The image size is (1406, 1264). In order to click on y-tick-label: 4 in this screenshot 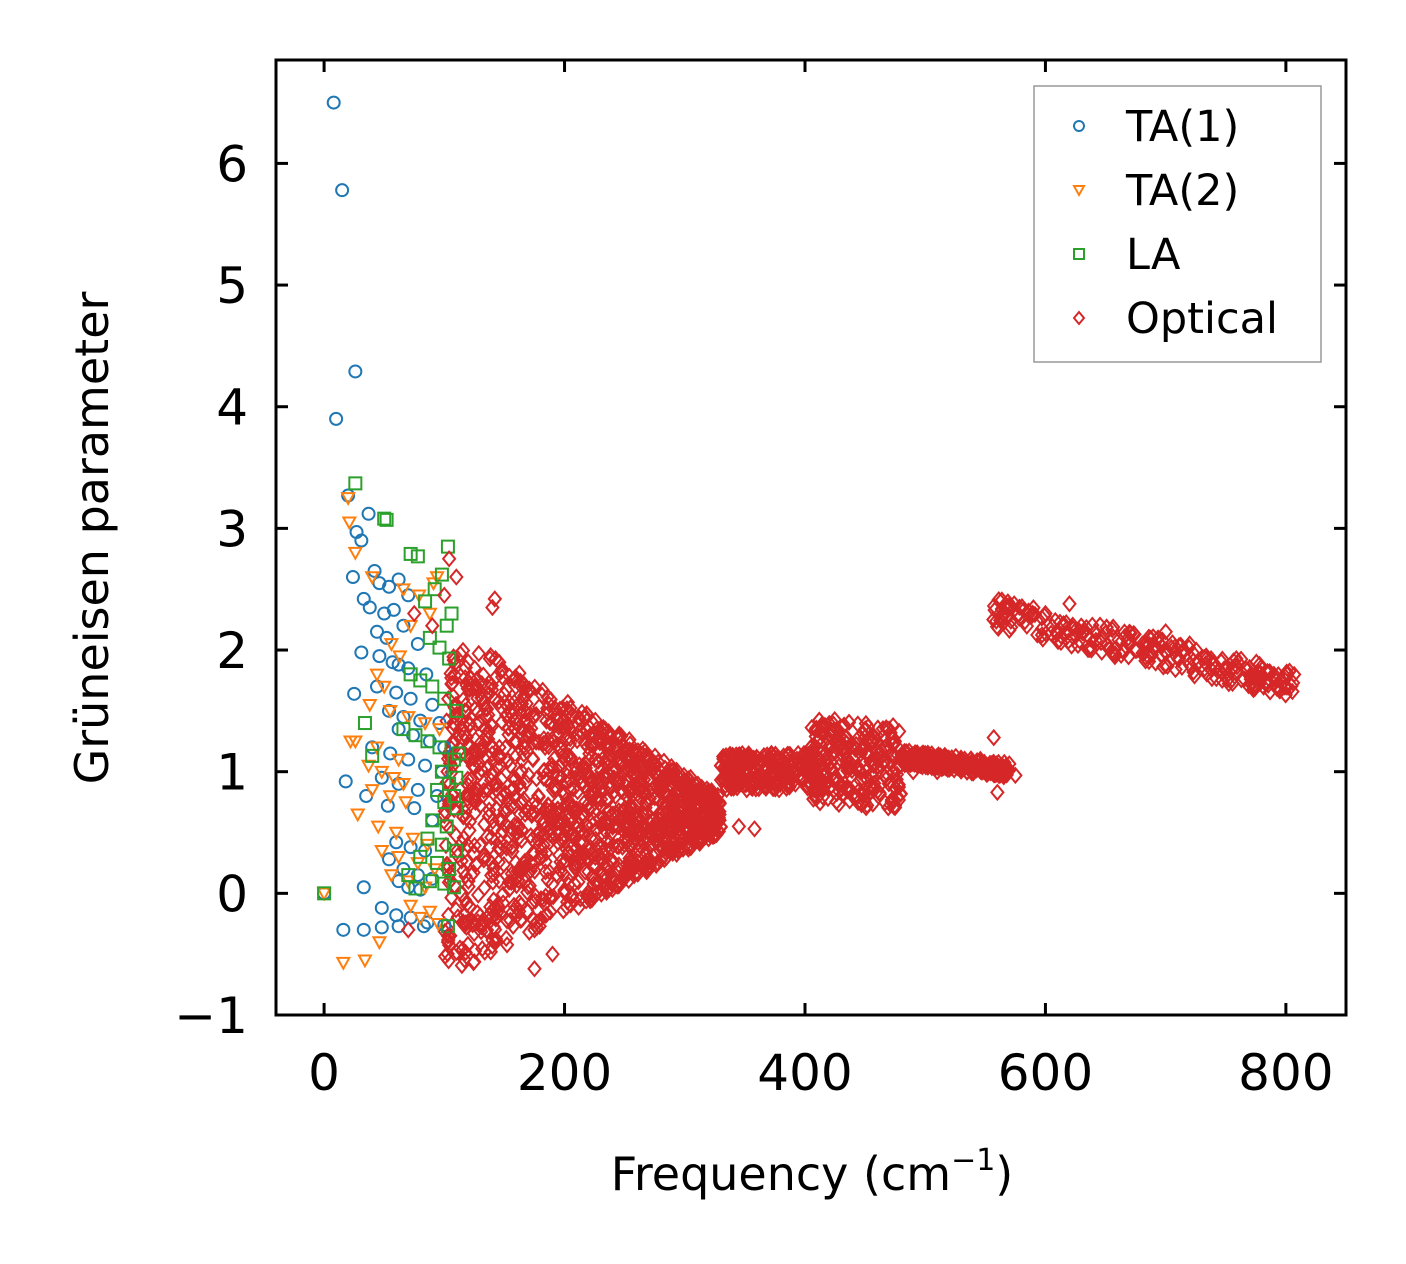, I will do `click(232, 408)`.